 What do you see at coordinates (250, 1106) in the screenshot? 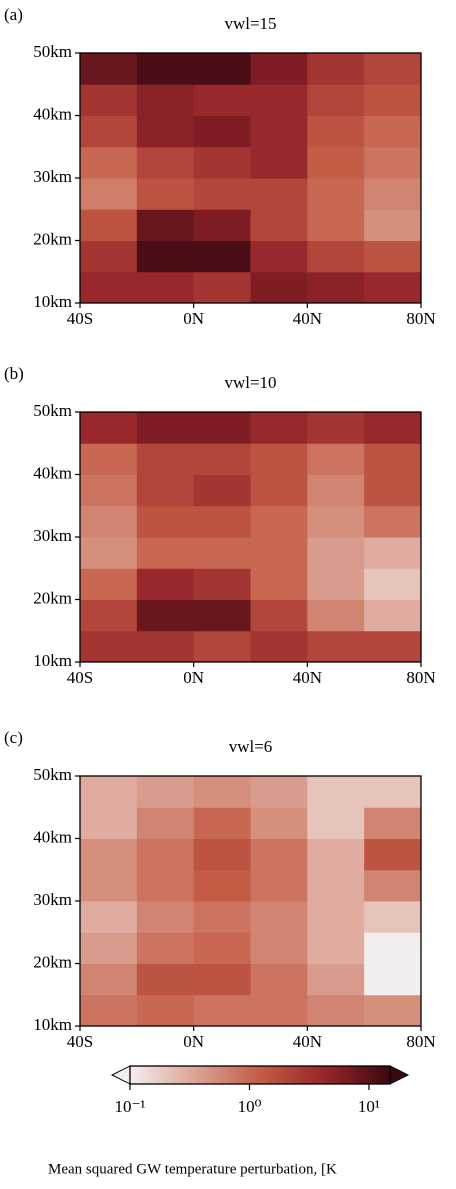
I see `colorbar-tick-label: 10⁰` at bounding box center [250, 1106].